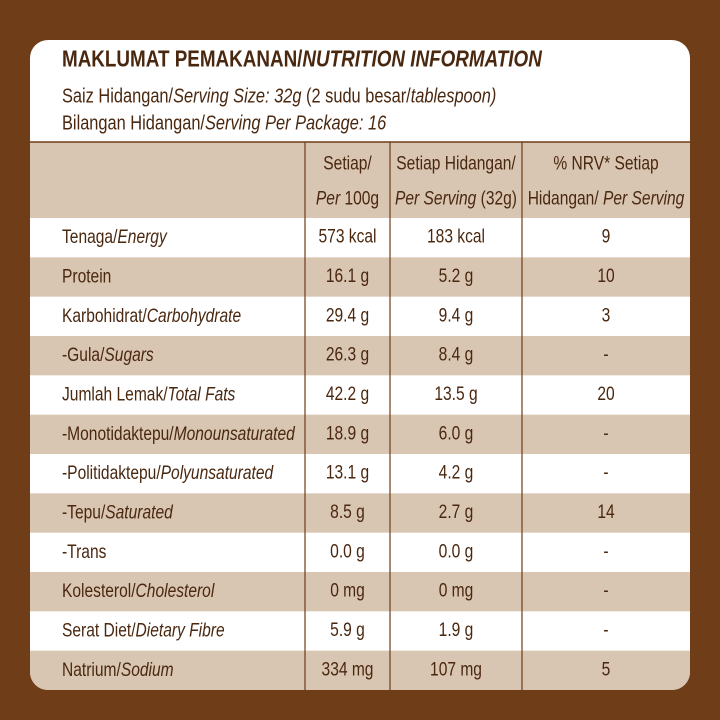 The image size is (720, 720). Describe the element at coordinates (347, 472) in the screenshot. I see `cell-value: 13.1 g` at that location.